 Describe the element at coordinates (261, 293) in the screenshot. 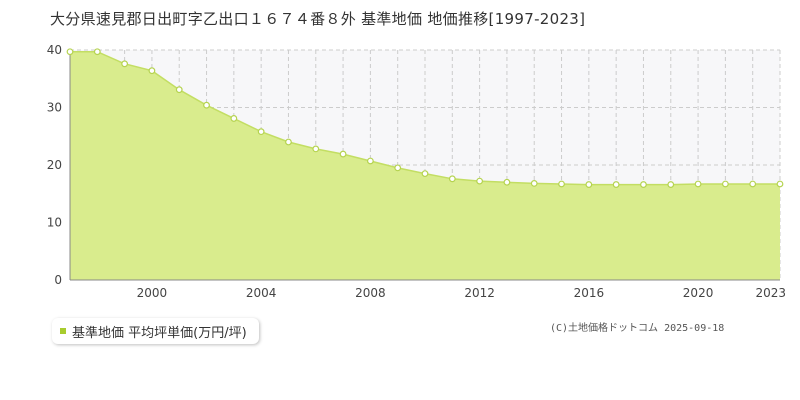

I see `x-tick-label: 2004` at that location.